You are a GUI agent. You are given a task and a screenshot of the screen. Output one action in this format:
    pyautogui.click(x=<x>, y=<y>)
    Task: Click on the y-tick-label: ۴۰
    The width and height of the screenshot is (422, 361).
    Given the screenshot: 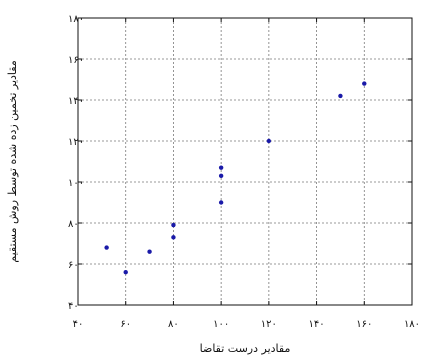 What is the action you would take?
    pyautogui.click(x=73, y=306)
    